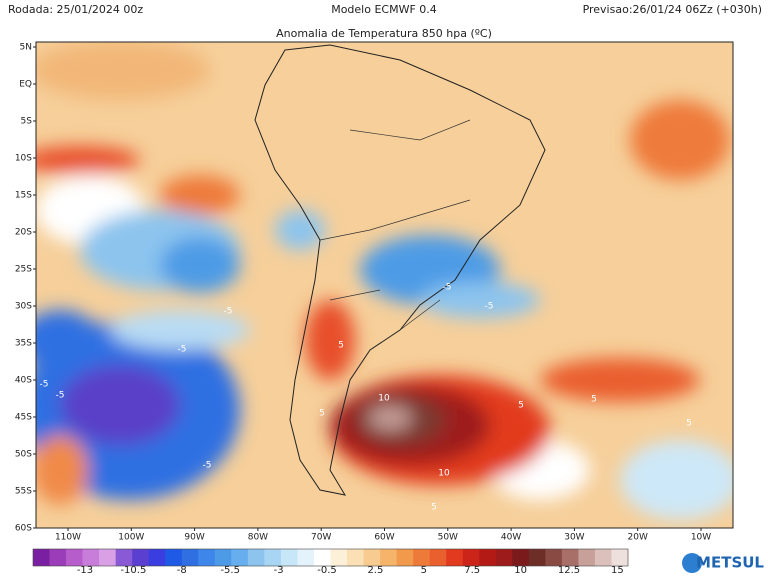  I want to click on lon-label: 80W, so click(258, 538).